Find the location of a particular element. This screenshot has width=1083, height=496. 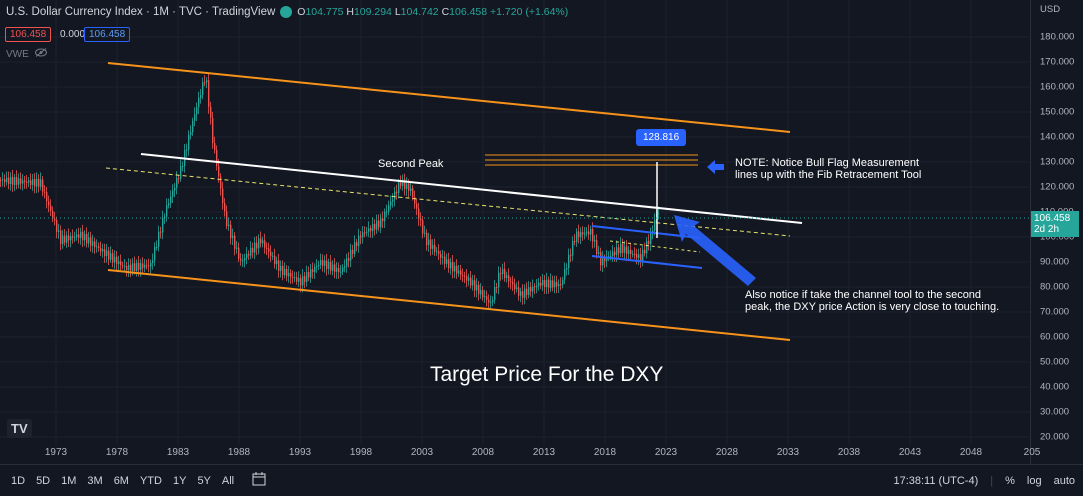

range-button-5d: 5D is located at coordinates (43, 480).